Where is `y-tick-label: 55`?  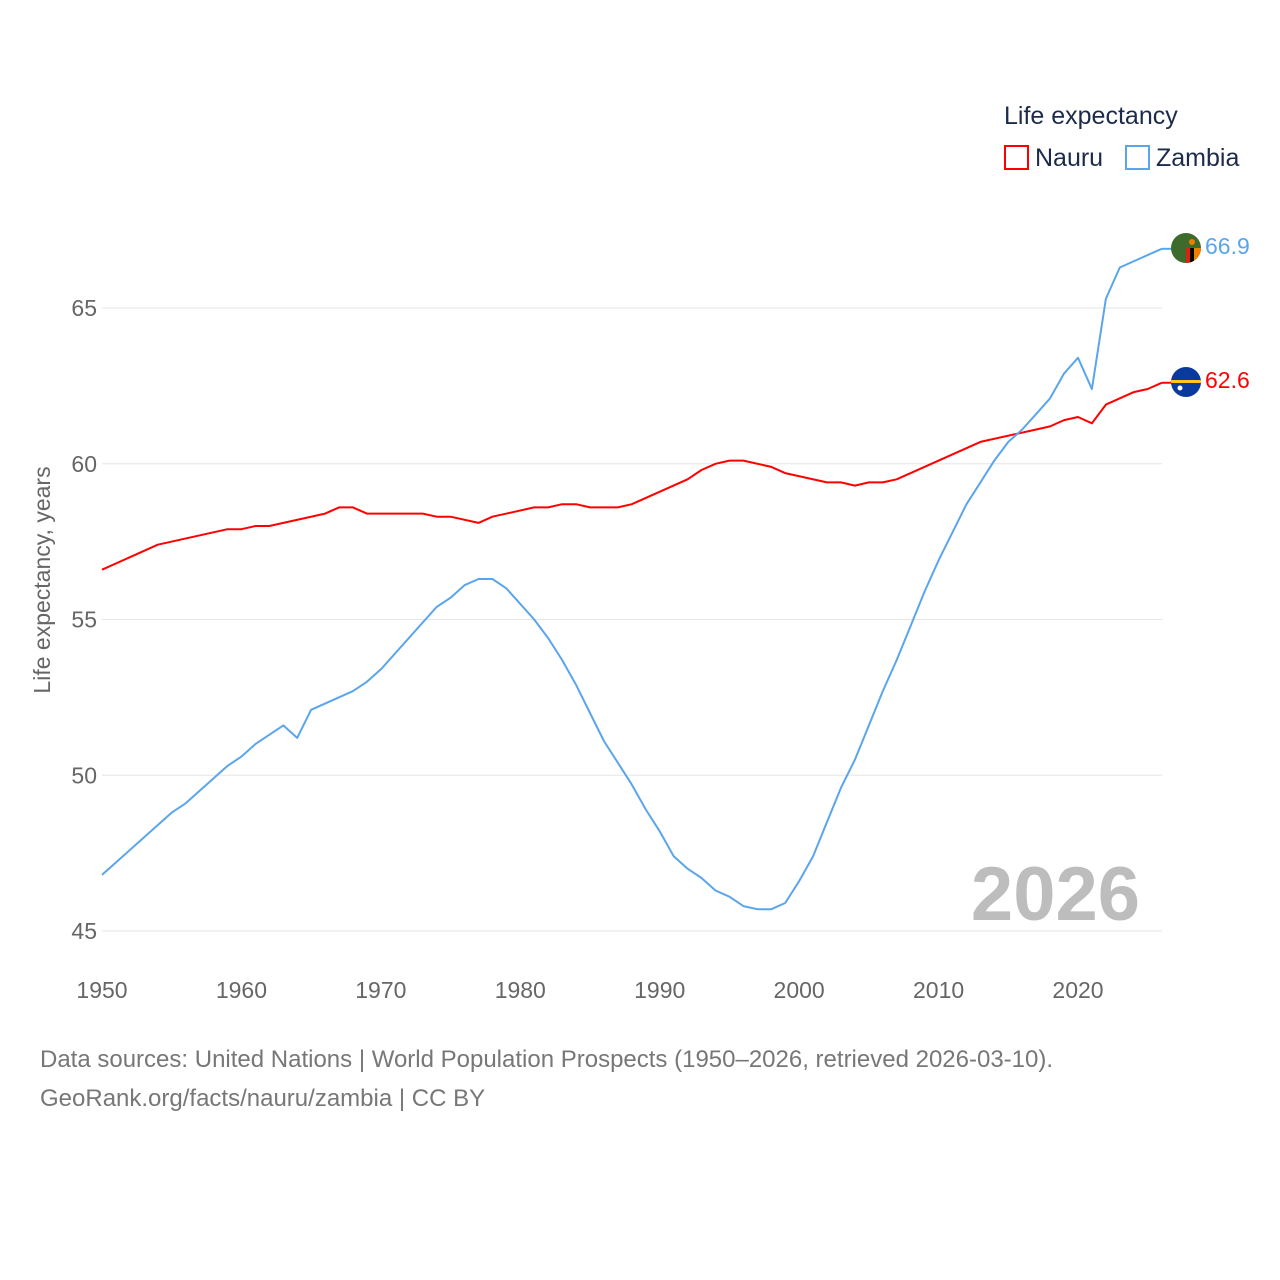 y-tick-label: 55 is located at coordinates (84, 620).